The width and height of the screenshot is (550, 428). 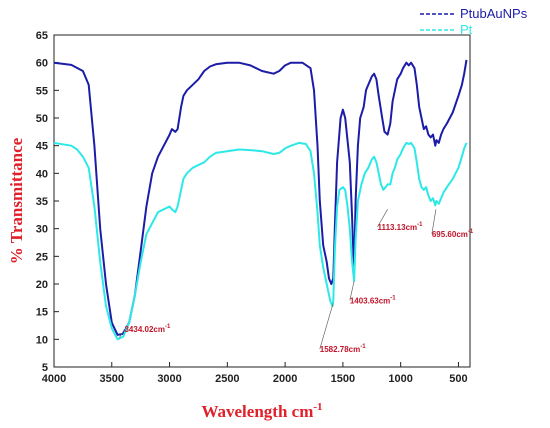 I want to click on x-tick-label-1500: 1500, so click(x=343, y=379).